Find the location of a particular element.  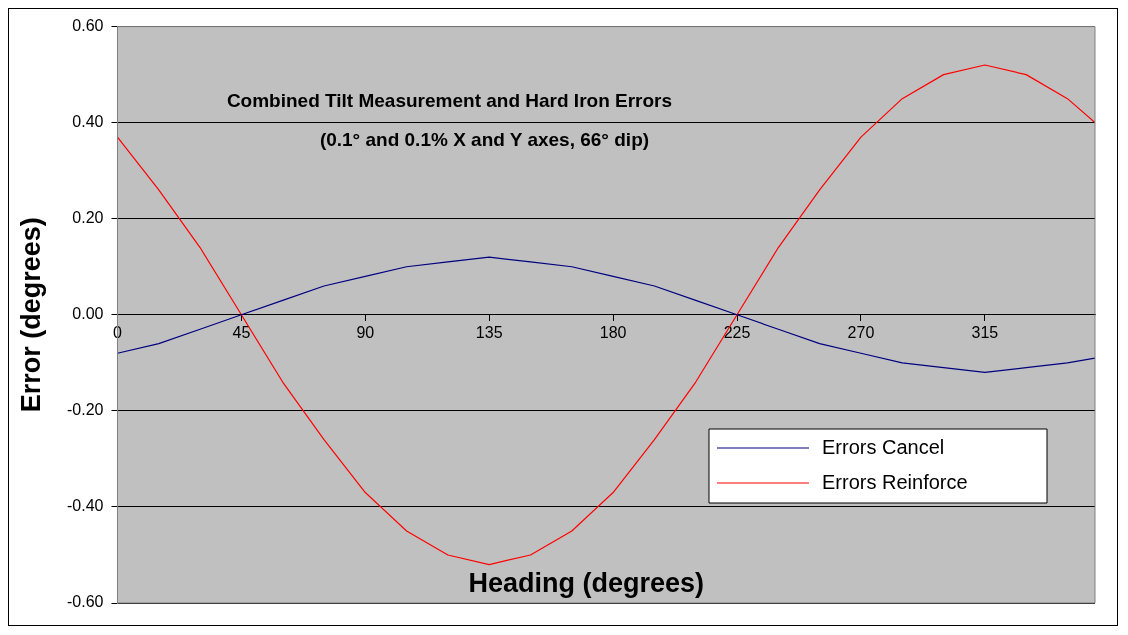

y-tick-label: -0.60 is located at coordinates (85, 602).